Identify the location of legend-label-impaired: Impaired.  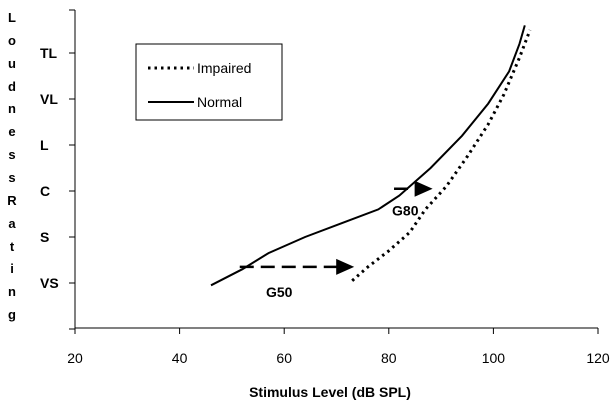
(224, 68).